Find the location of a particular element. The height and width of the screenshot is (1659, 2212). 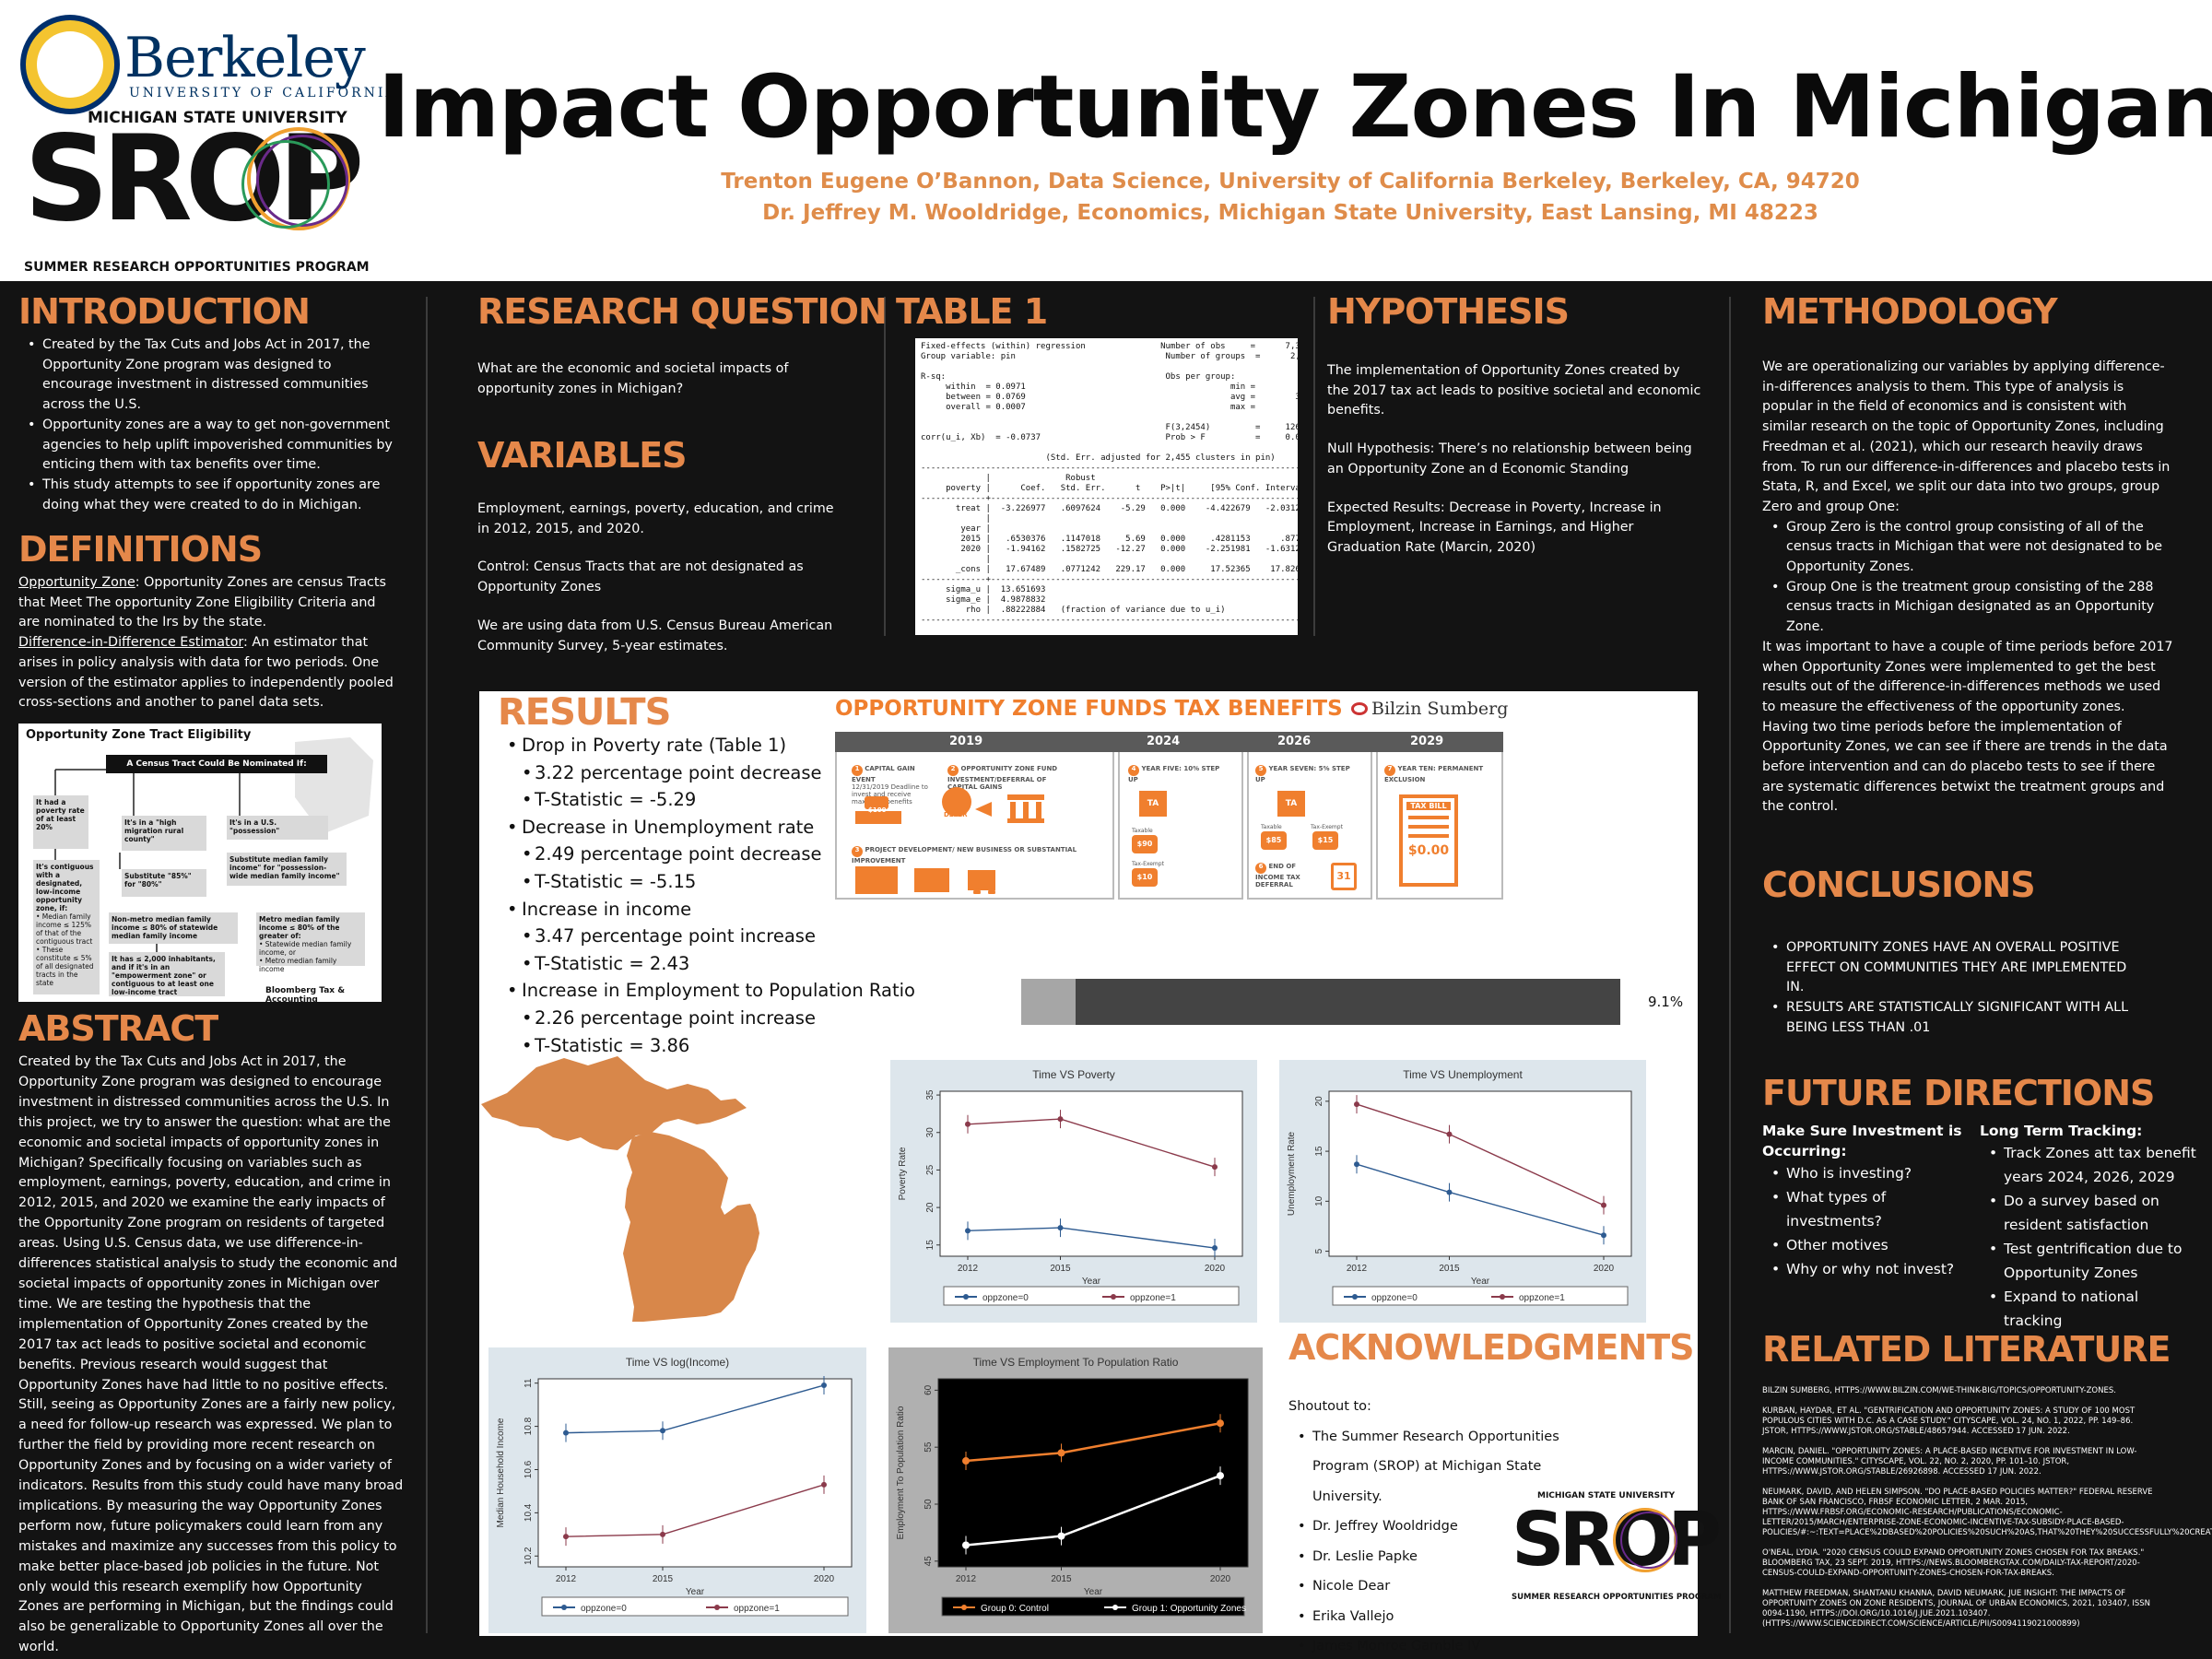

year-label: 2029 is located at coordinates (1427, 741).